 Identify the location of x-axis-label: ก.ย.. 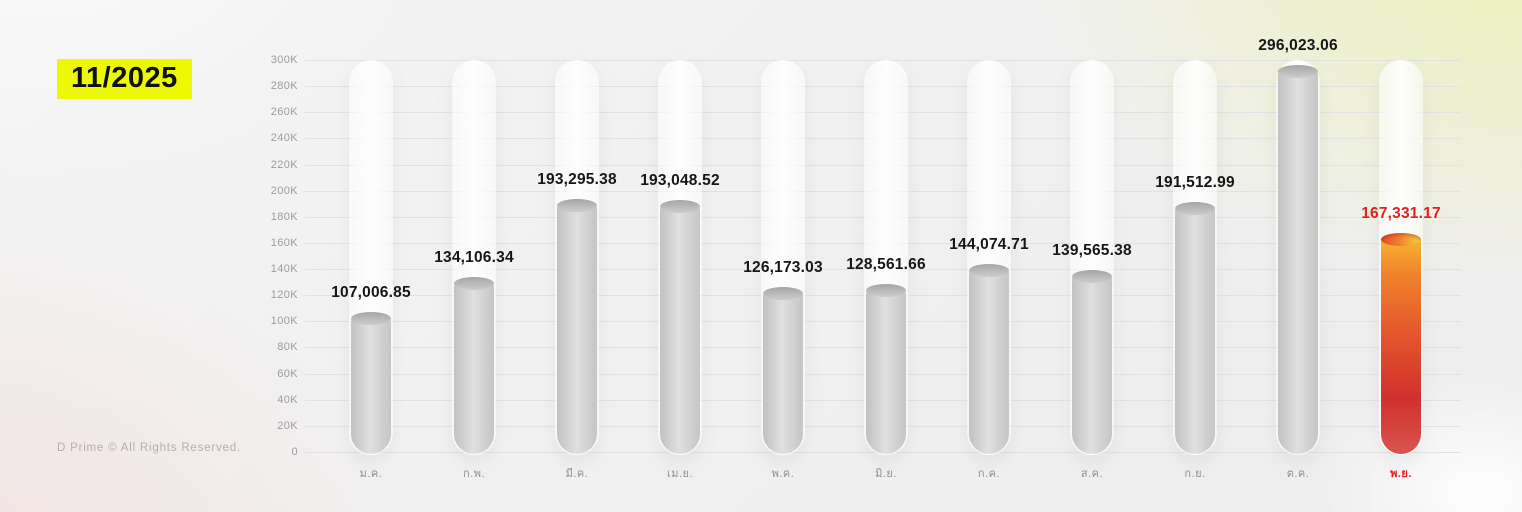
(1195, 474).